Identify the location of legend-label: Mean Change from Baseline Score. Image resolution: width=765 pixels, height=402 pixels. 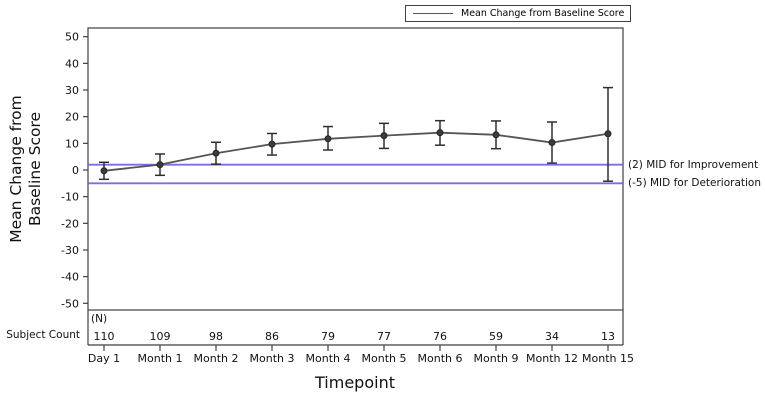
(543, 13).